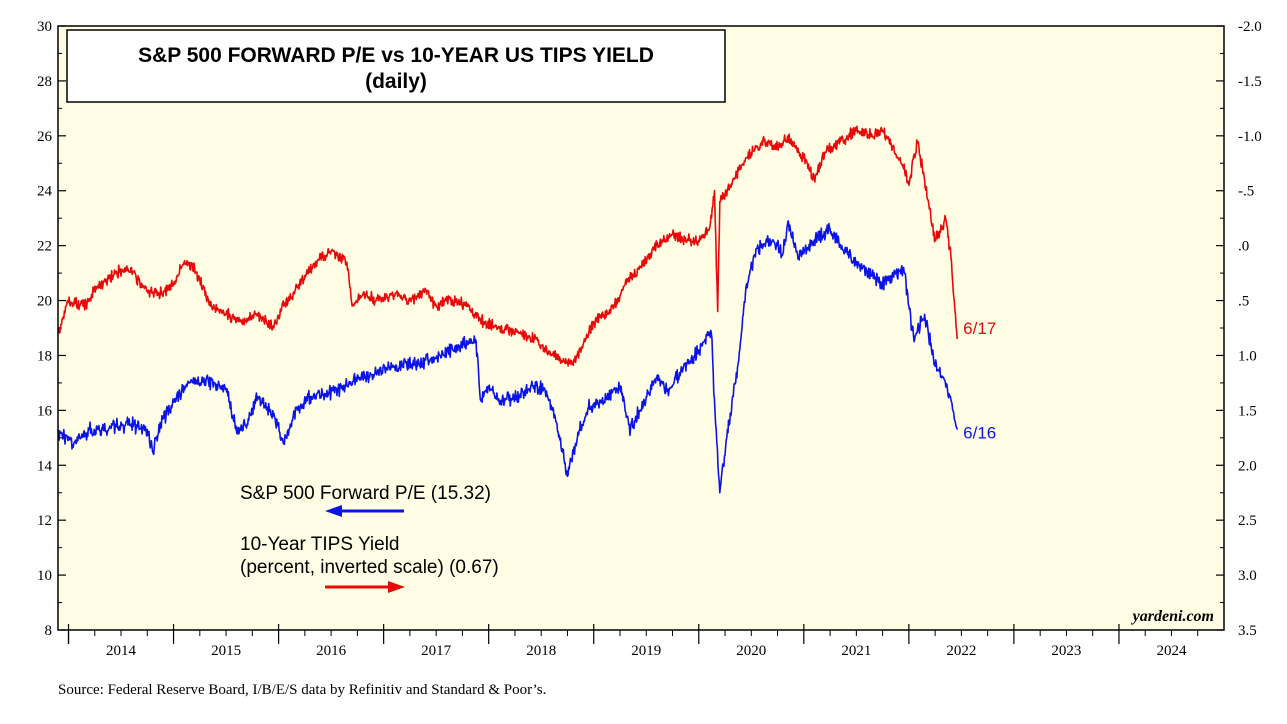 The image size is (1287, 724). What do you see at coordinates (1250, 137) in the screenshot?
I see `y-right-tick-label: -1.0` at bounding box center [1250, 137].